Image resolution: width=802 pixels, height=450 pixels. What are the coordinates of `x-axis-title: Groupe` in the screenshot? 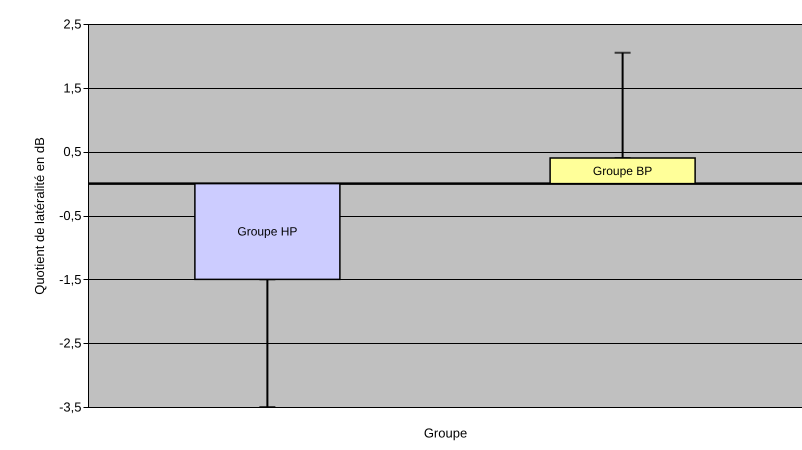 It's located at (446, 433).